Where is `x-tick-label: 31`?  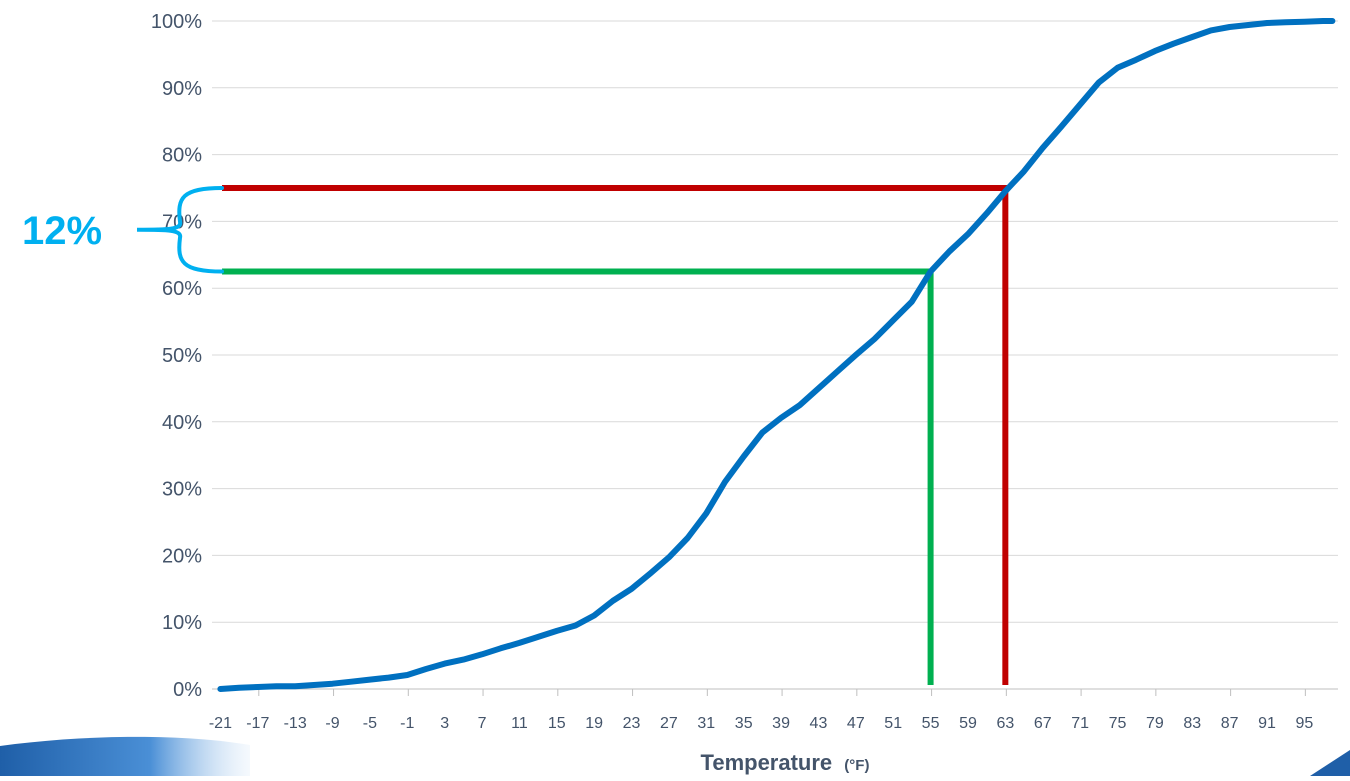
x-tick-label: 31 is located at coordinates (706, 723).